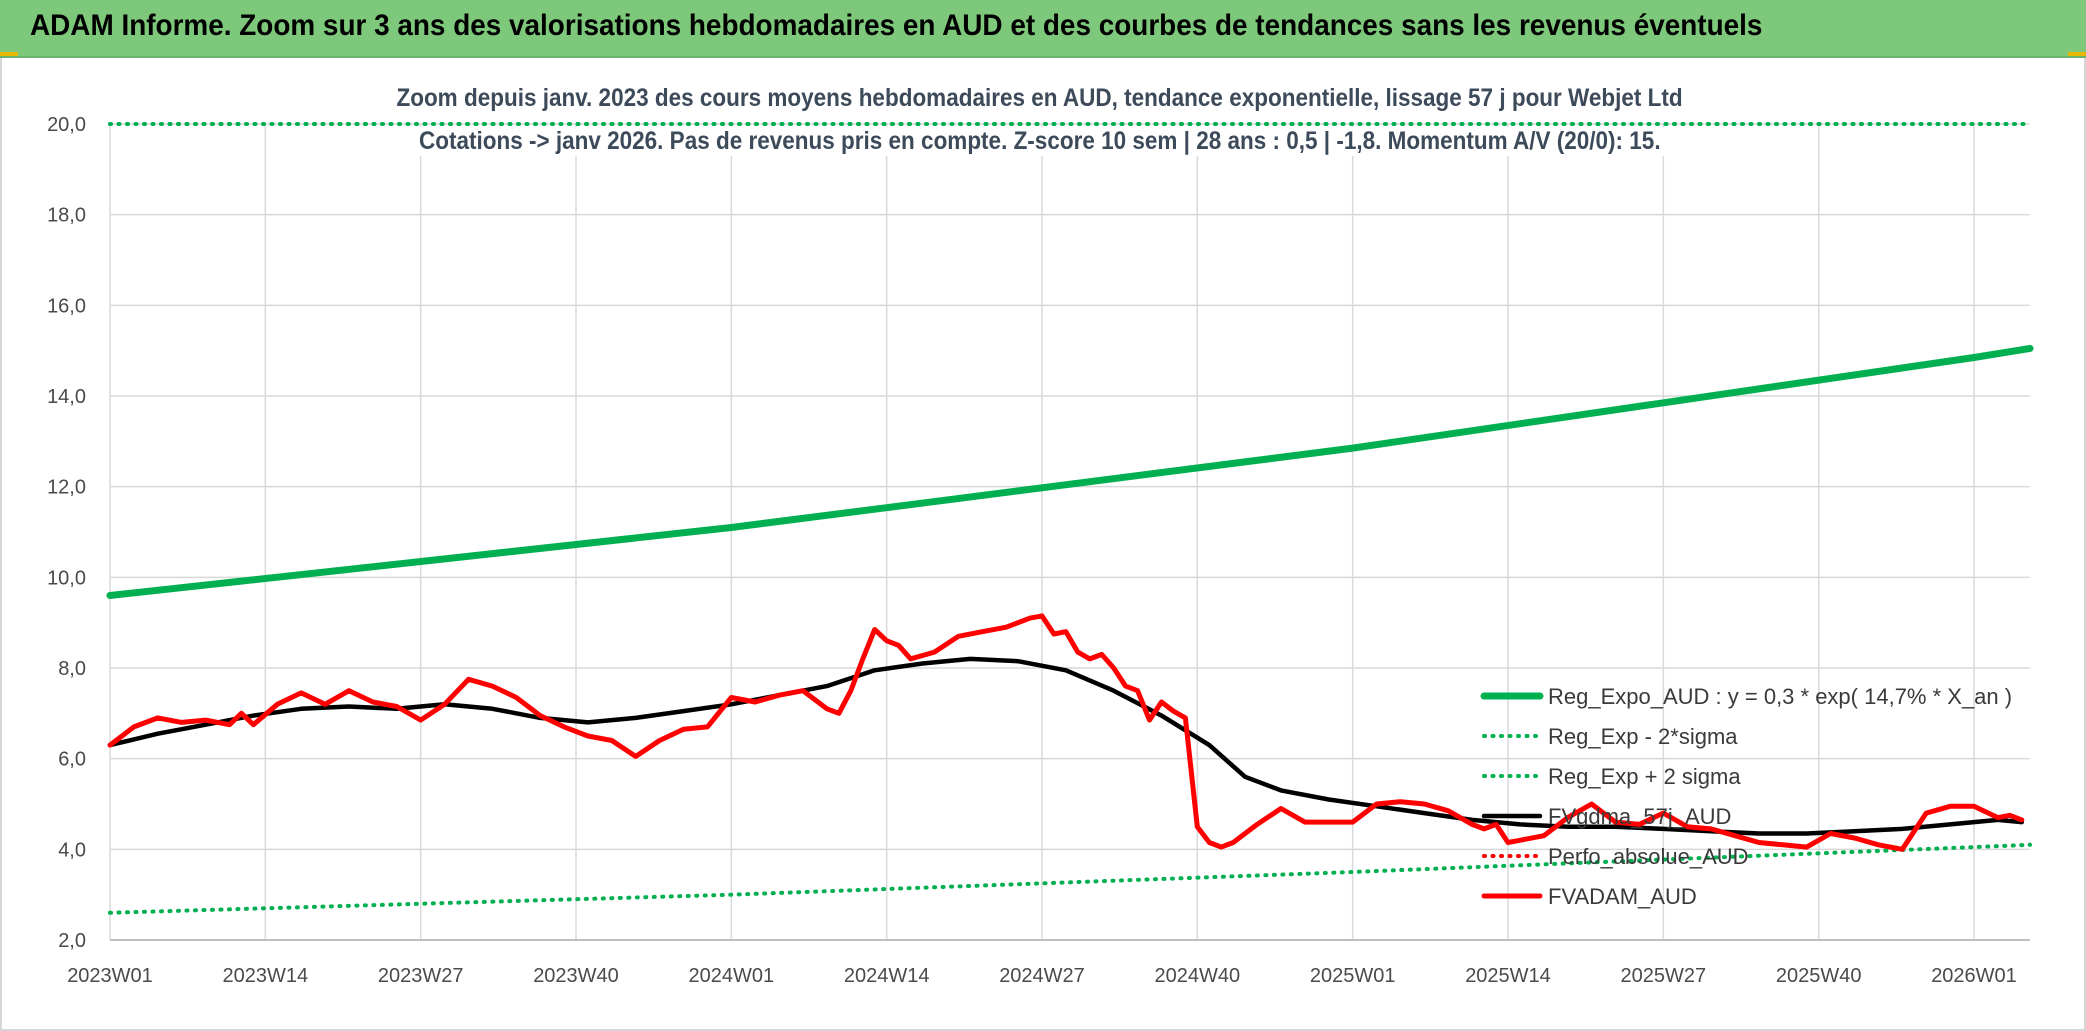  What do you see at coordinates (110, 976) in the screenshot?
I see `x-tick-label: 2023W01` at bounding box center [110, 976].